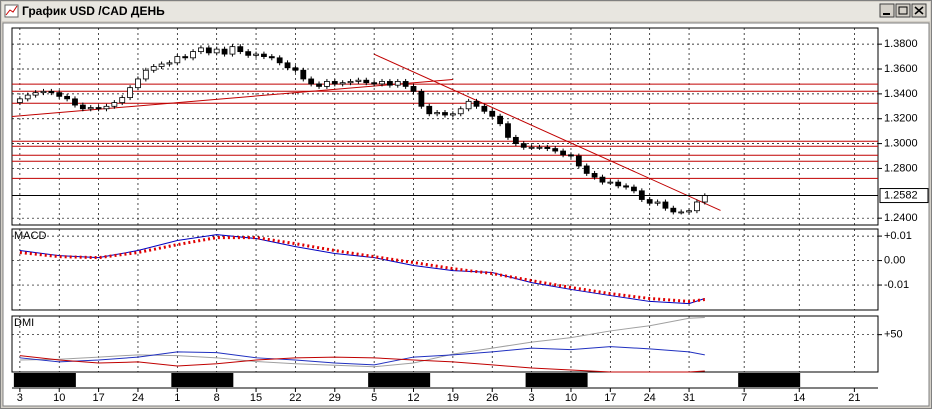  I want to click on x-tick-label: 21, so click(854, 398).